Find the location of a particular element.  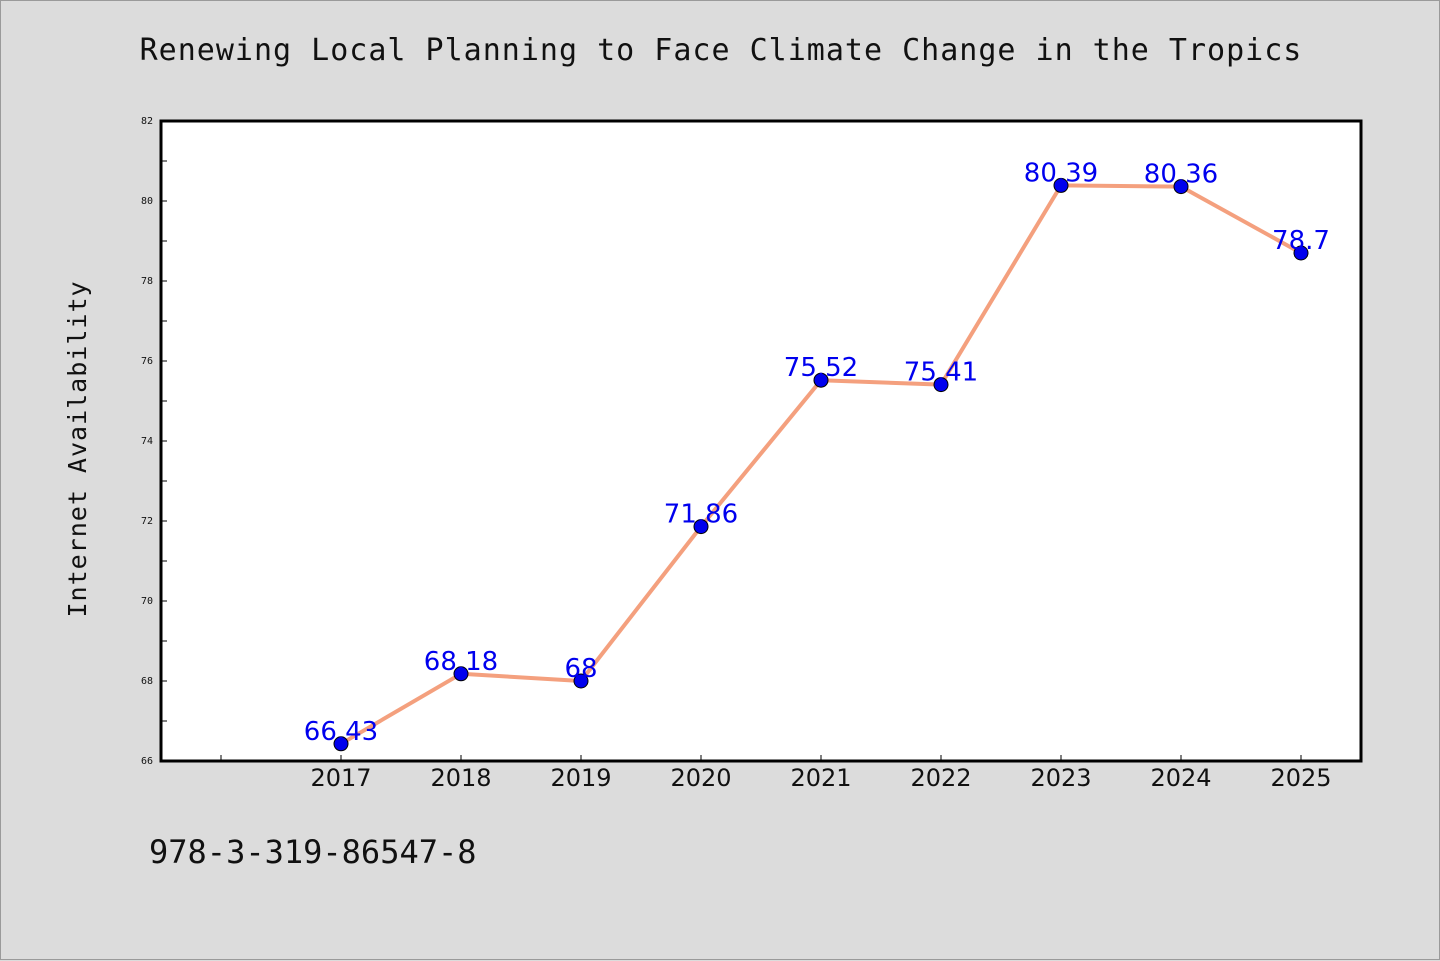

x-tick-label: 2020 is located at coordinates (700, 778).